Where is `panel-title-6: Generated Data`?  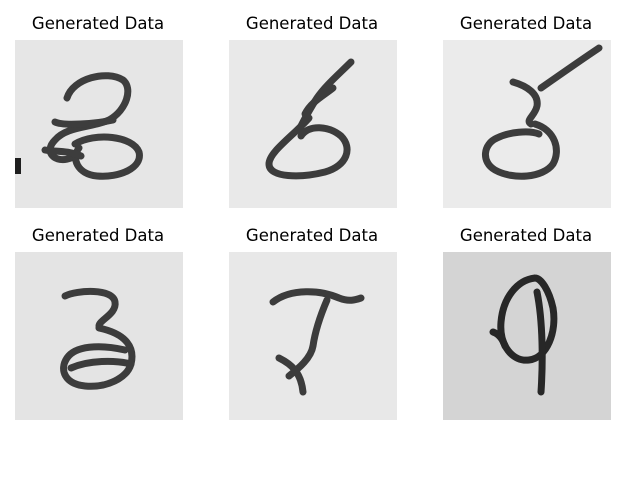
panel-title-6: Generated Data is located at coordinates (526, 235).